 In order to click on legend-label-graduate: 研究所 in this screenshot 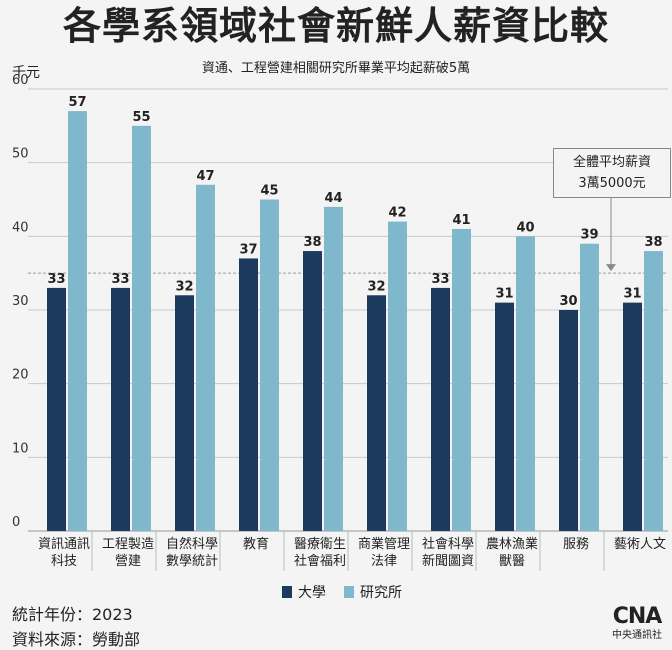, I will do `click(381, 593)`.